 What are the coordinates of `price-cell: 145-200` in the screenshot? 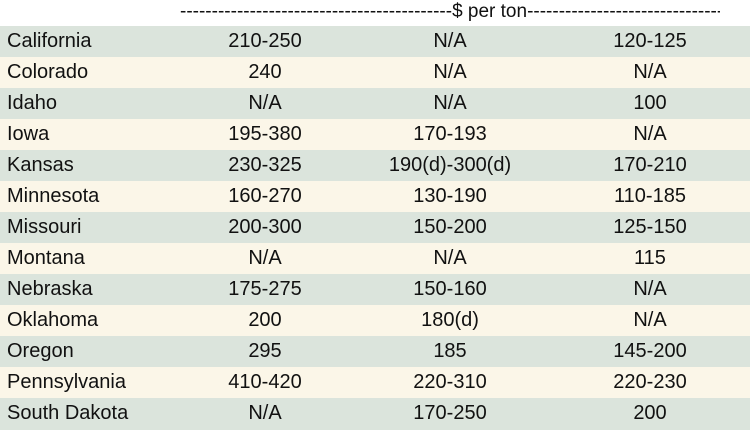 It's located at (650, 351).